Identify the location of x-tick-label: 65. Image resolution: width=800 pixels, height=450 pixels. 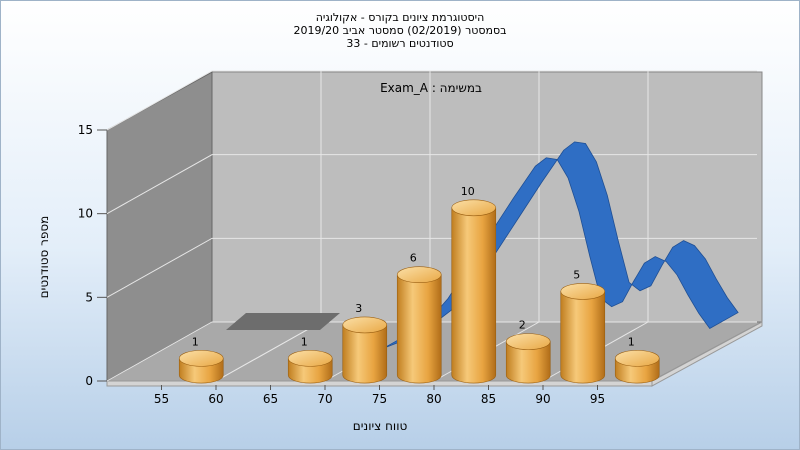
(270, 399).